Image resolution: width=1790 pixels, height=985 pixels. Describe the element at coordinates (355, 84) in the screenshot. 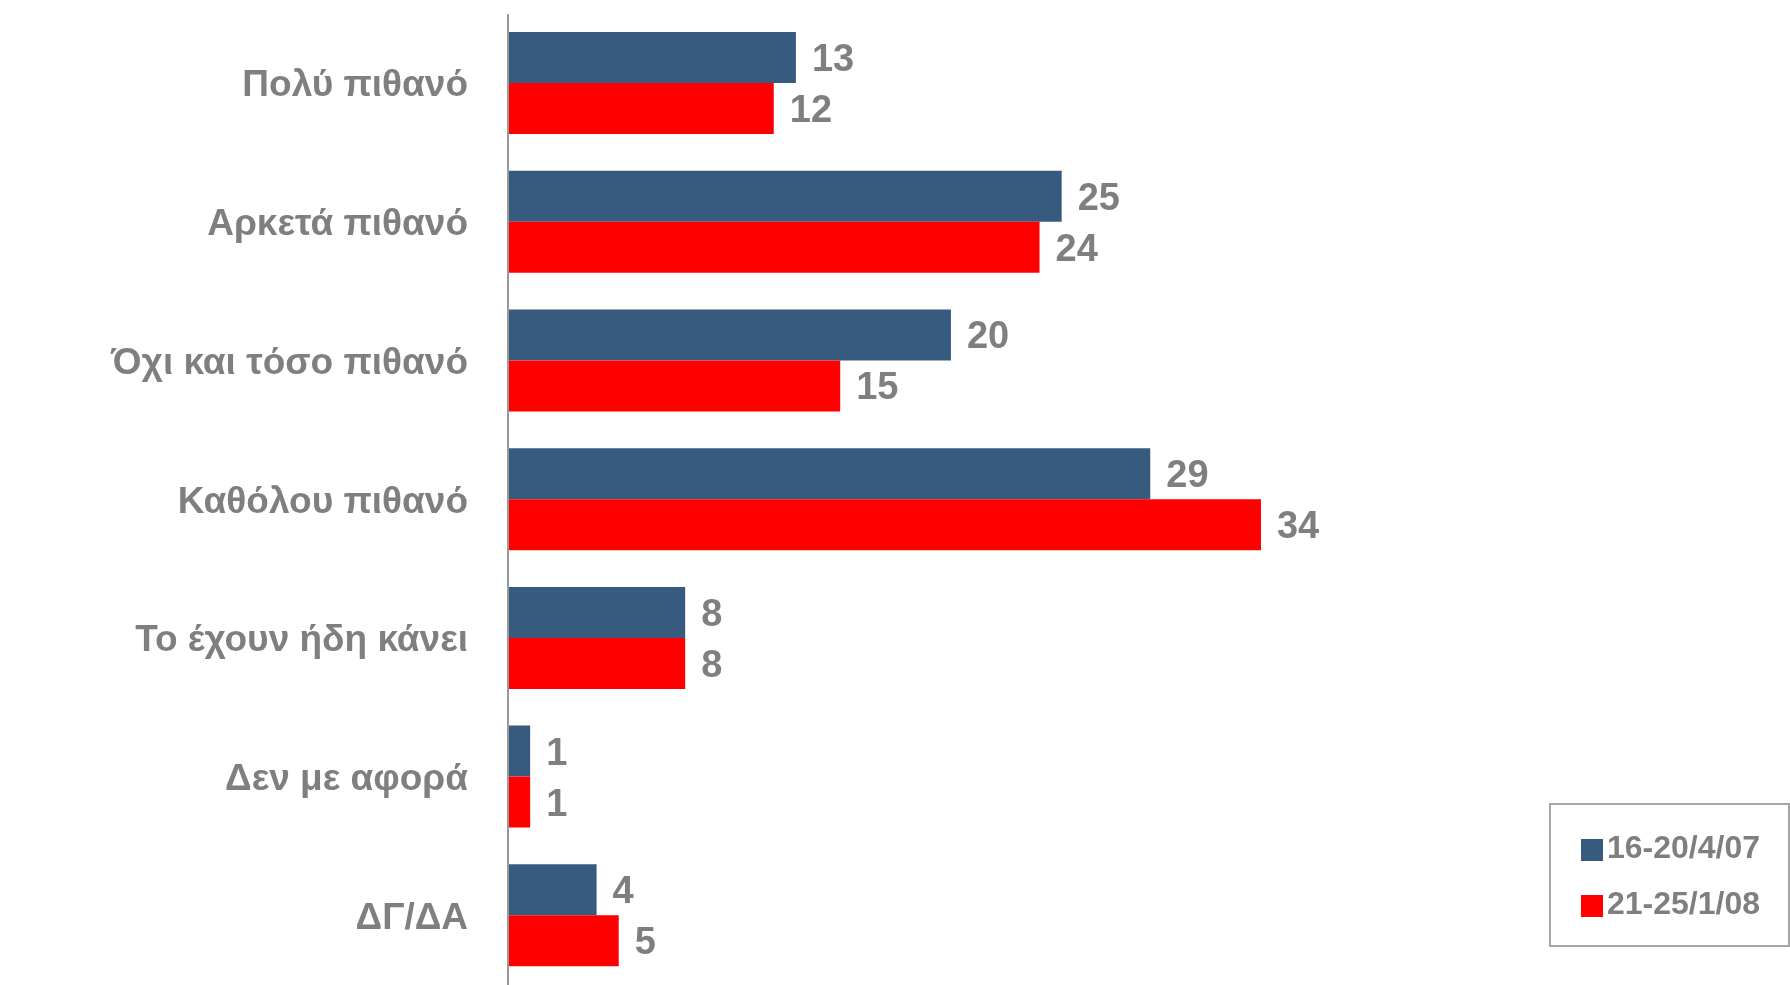

I see `y-tick-label: Πολύ πιθανό` at that location.